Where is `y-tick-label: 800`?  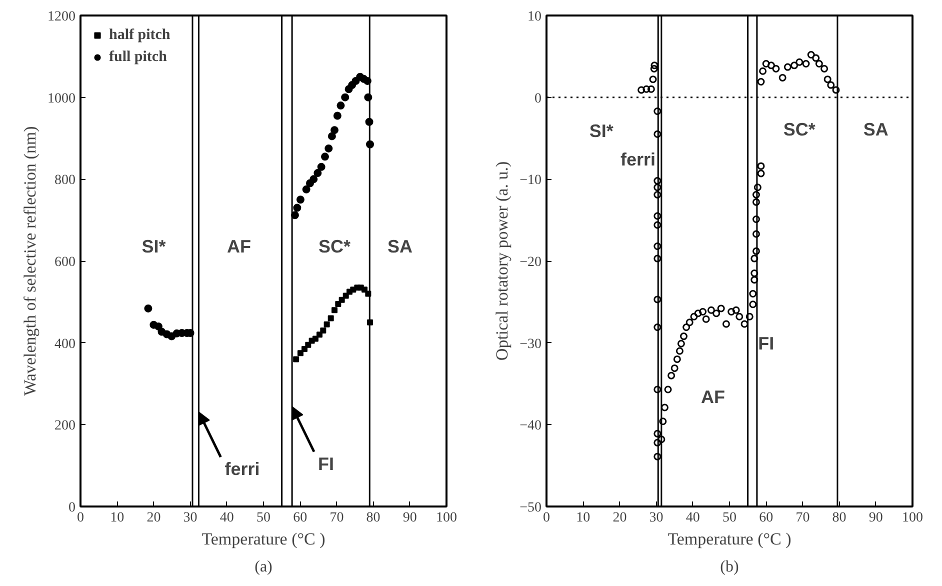 y-tick-label: 800 is located at coordinates (65, 180).